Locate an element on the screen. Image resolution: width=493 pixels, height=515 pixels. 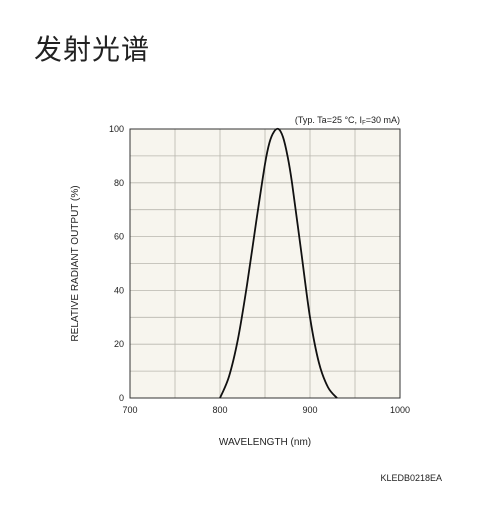
document-code: KLEDB0218EA is located at coordinates (411, 478).